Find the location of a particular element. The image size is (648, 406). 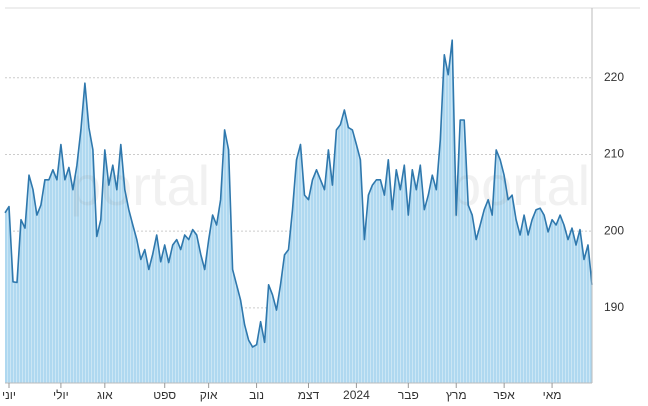

x-tick-label: מרץ is located at coordinates (456, 395).